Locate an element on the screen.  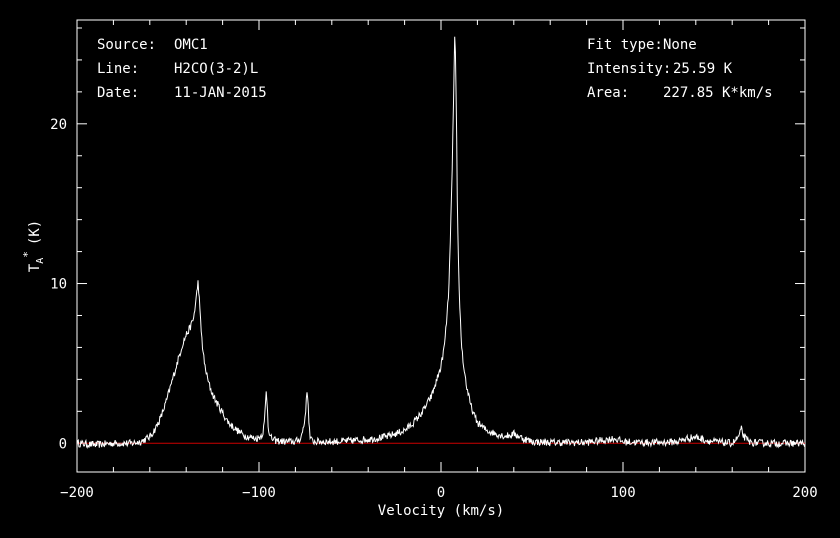
line-label: Line: is located at coordinates (118, 69).